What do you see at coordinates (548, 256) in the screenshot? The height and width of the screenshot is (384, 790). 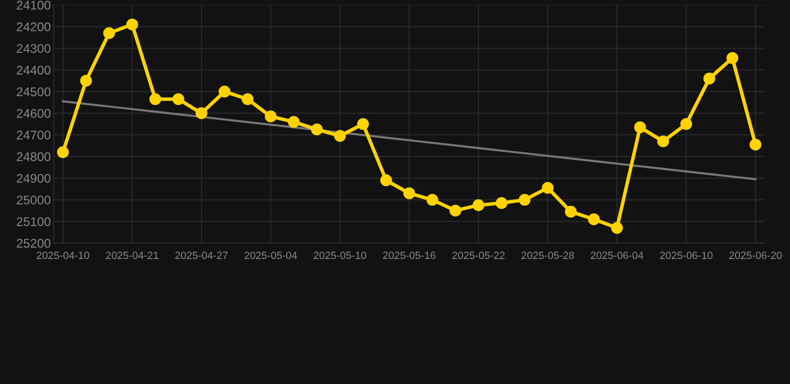 I see `x-tick-label: 2025-05-28` at bounding box center [548, 256].